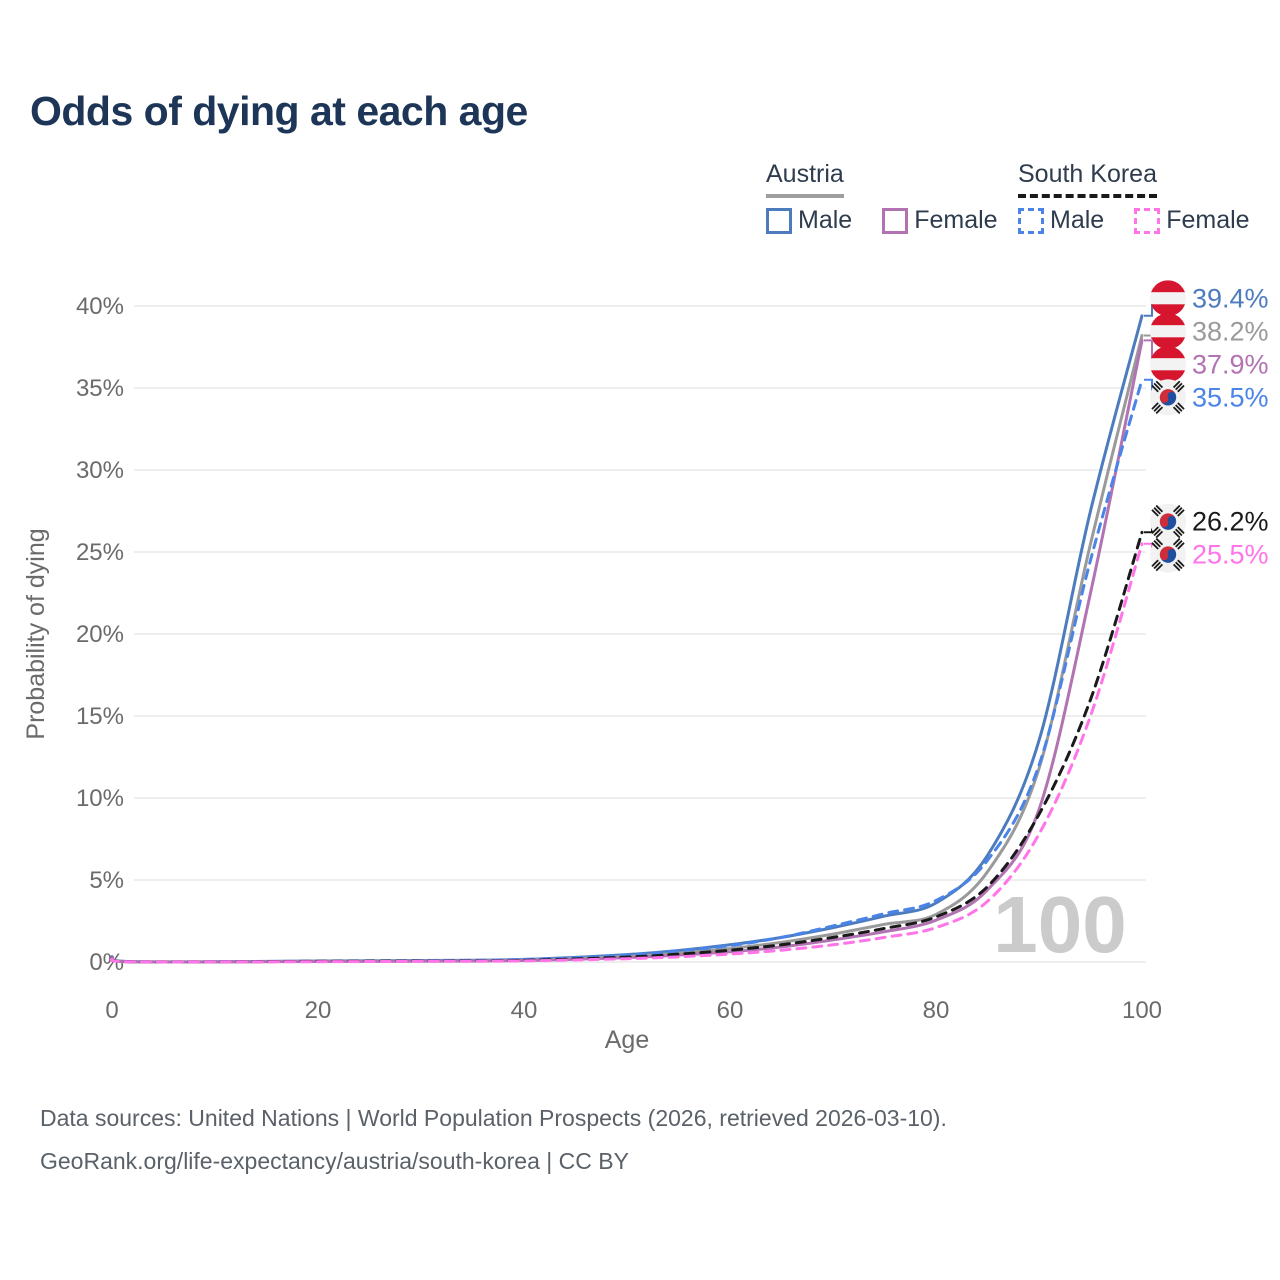 The image size is (1280, 1280). Describe the element at coordinates (100, 388) in the screenshot. I see `y-tick-label: 35%` at that location.